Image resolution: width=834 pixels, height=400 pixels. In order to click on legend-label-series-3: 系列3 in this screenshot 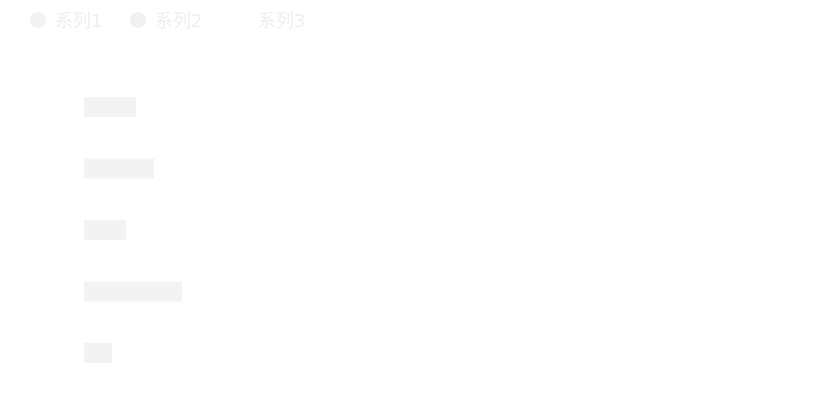, I will do `click(282, 21)`.